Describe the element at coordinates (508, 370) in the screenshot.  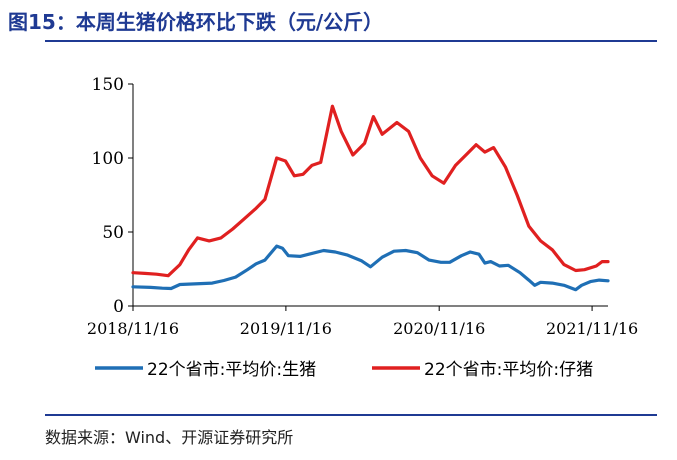
I see `legend-label-2: 22个省市:平均价:仔猪` at that location.